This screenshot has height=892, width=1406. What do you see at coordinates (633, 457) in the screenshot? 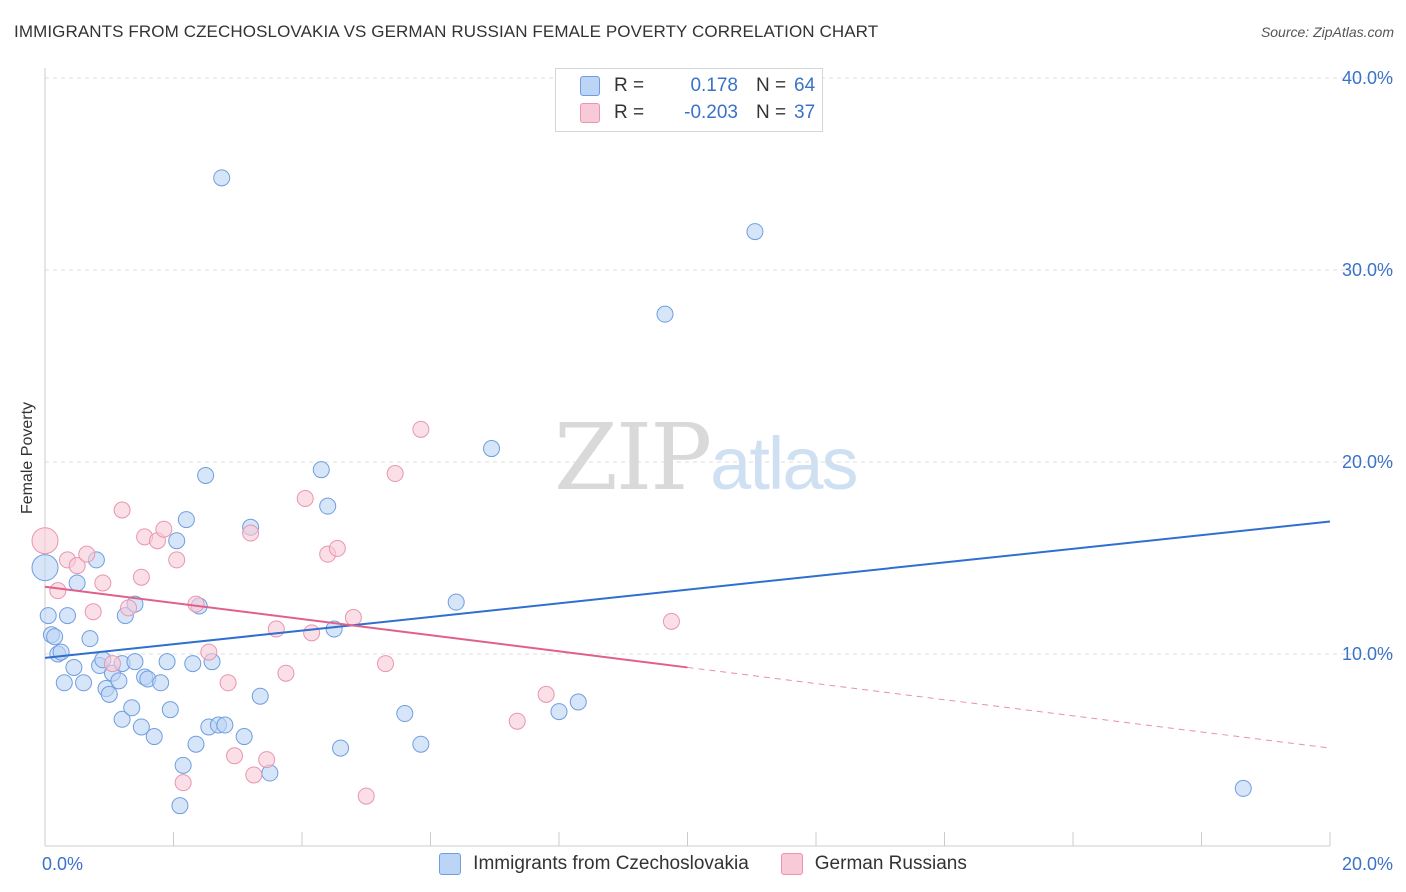
I see `watermark-zip: ZIP` at bounding box center [633, 457].